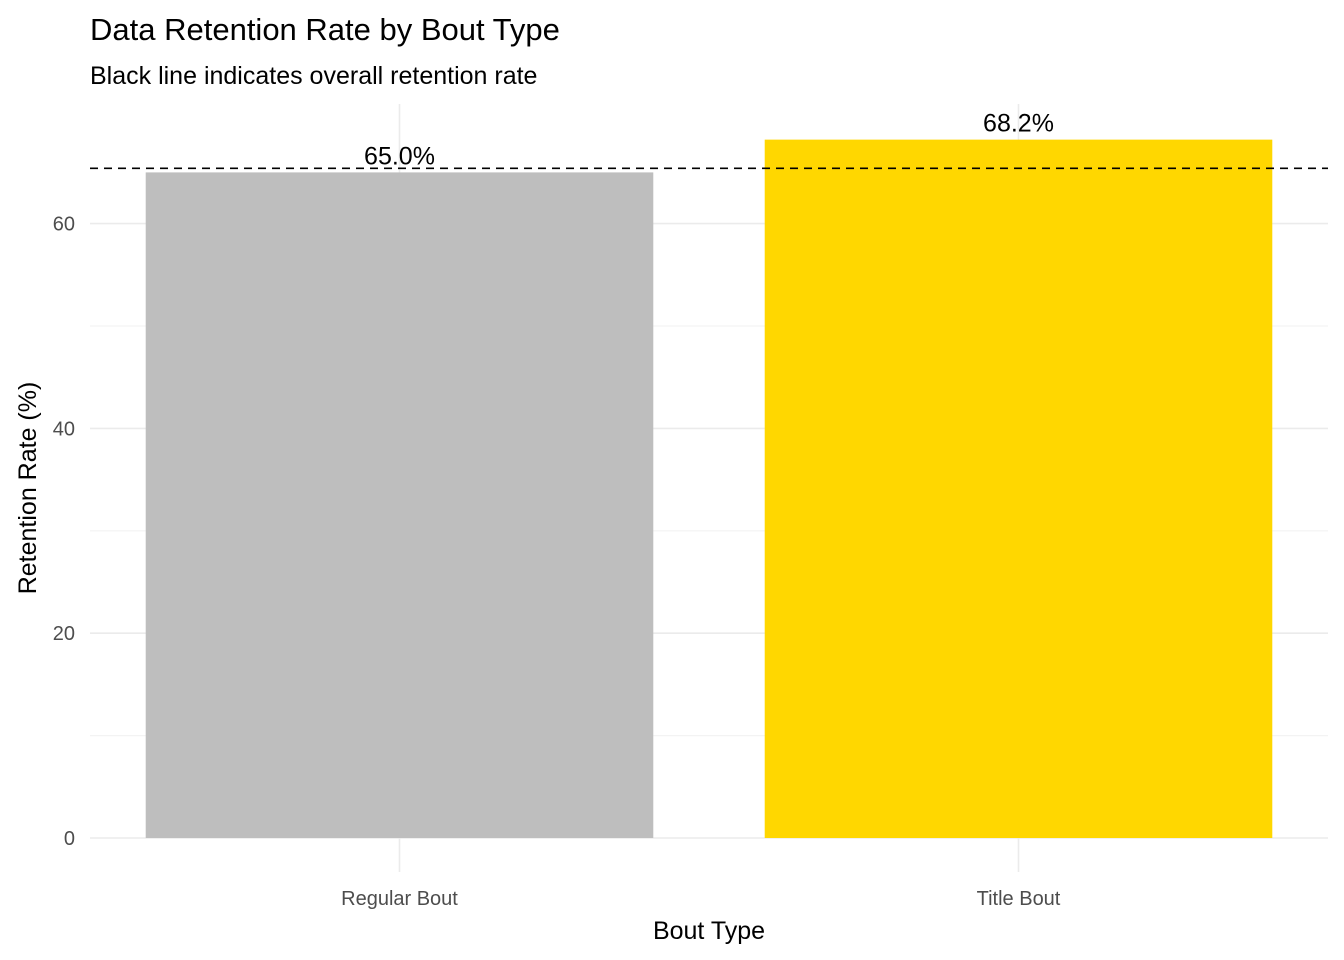  I want to click on x-tick-label: Regular Bout, so click(399, 899).